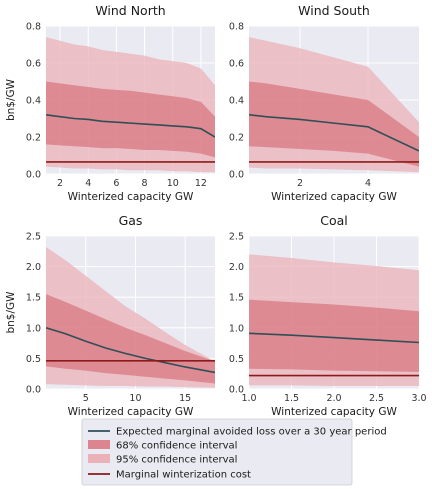  What do you see at coordinates (130, 10) in the screenshot?
I see `panel-title: Wind North` at bounding box center [130, 10].